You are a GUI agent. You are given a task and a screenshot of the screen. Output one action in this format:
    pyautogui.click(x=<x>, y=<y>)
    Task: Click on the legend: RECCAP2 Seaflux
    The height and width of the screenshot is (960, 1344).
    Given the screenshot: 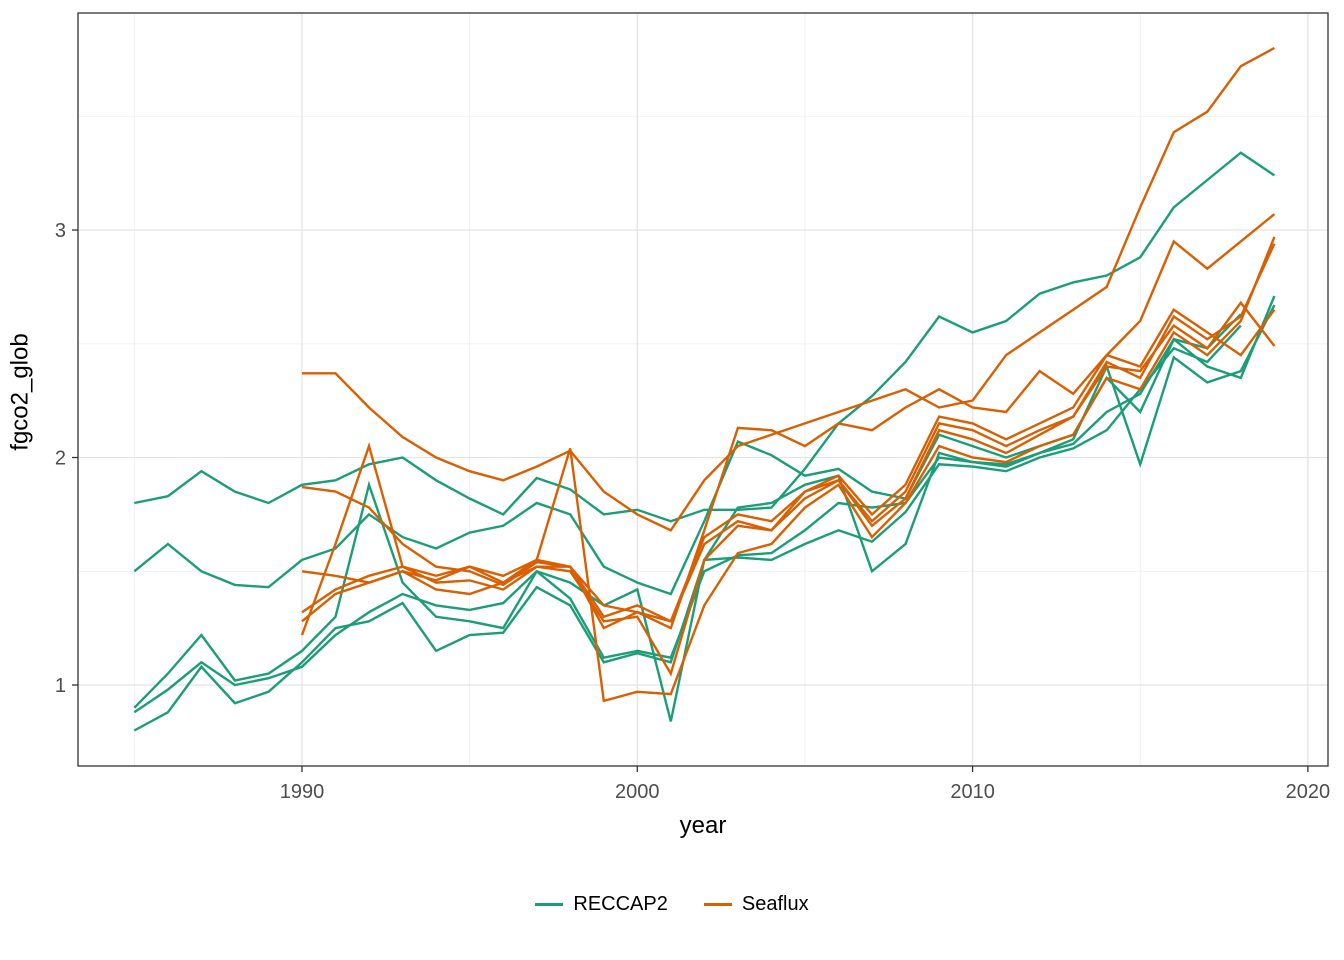 What is the action you would take?
    pyautogui.click(x=672, y=904)
    